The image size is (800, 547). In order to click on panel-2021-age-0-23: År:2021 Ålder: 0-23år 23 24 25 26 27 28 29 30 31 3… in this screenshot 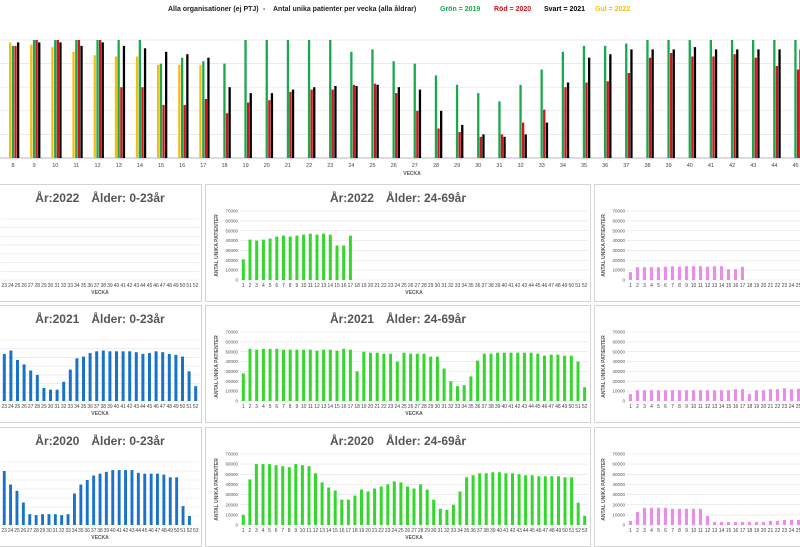, I will do `click(101, 364)`.